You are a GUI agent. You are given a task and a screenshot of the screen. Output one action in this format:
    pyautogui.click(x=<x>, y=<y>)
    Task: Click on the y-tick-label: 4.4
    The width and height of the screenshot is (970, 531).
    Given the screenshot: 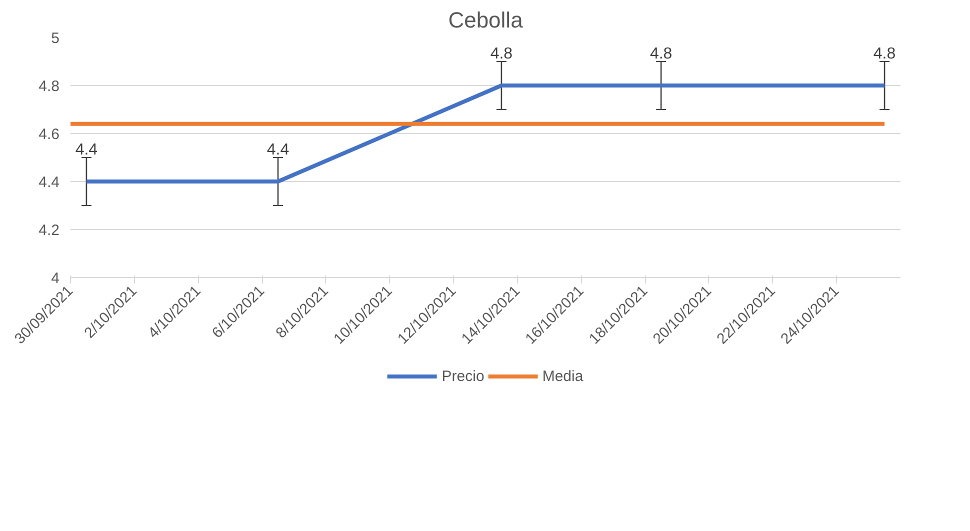 What is the action you would take?
    pyautogui.click(x=49, y=182)
    